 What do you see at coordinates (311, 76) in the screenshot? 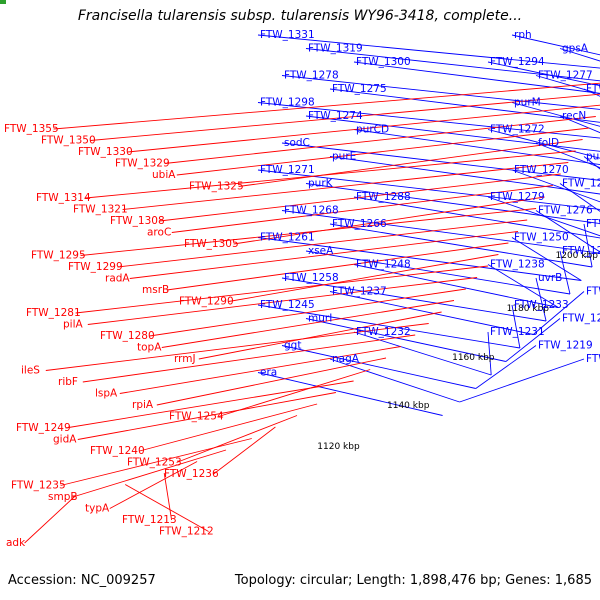
I see `reverse-gene-label: FTW_1278` at bounding box center [311, 76].